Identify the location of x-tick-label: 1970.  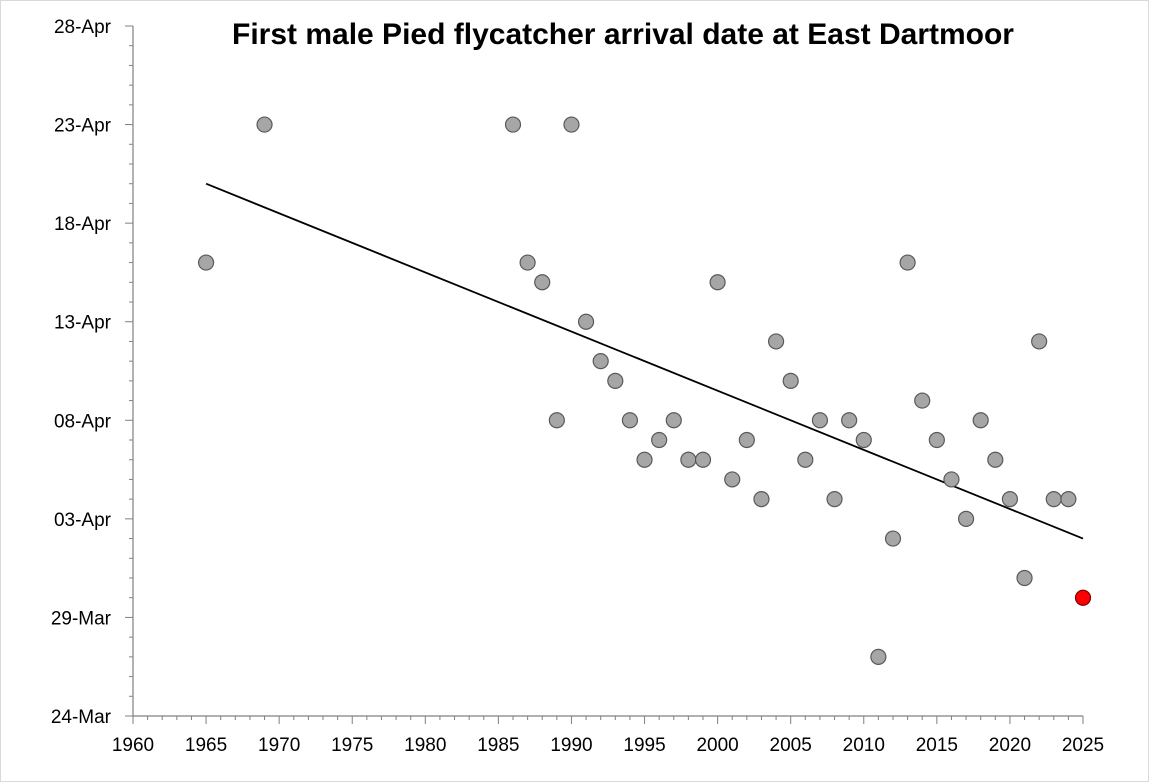
(279, 745).